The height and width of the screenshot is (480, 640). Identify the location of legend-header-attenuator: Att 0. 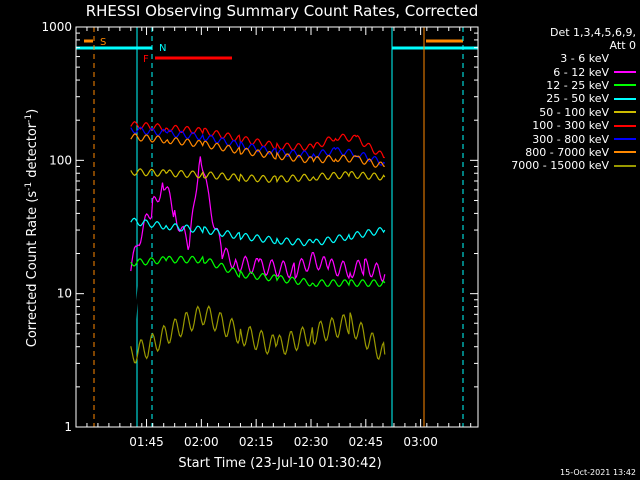
(622, 45).